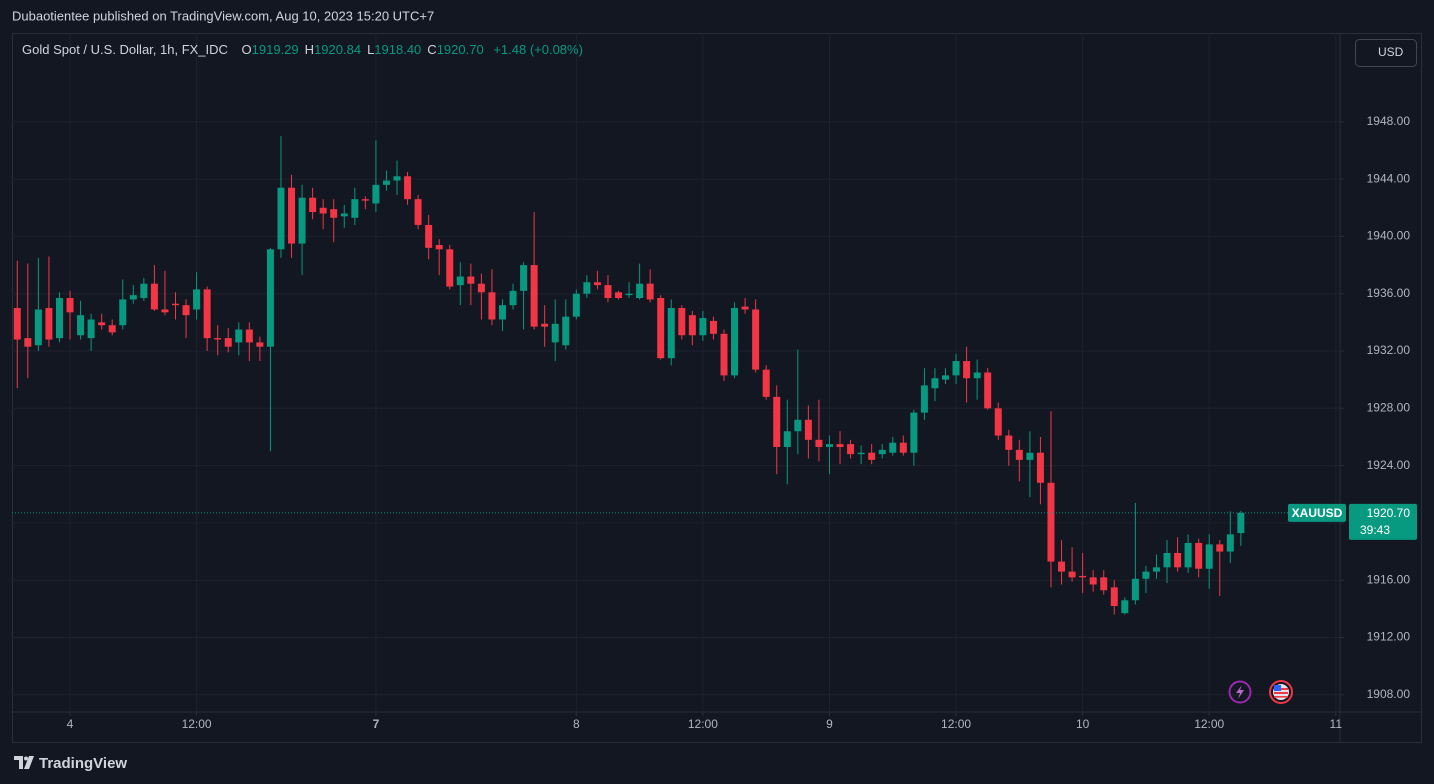 The image size is (1434, 784). What do you see at coordinates (1391, 52) in the screenshot?
I see `currency-label: USD` at bounding box center [1391, 52].